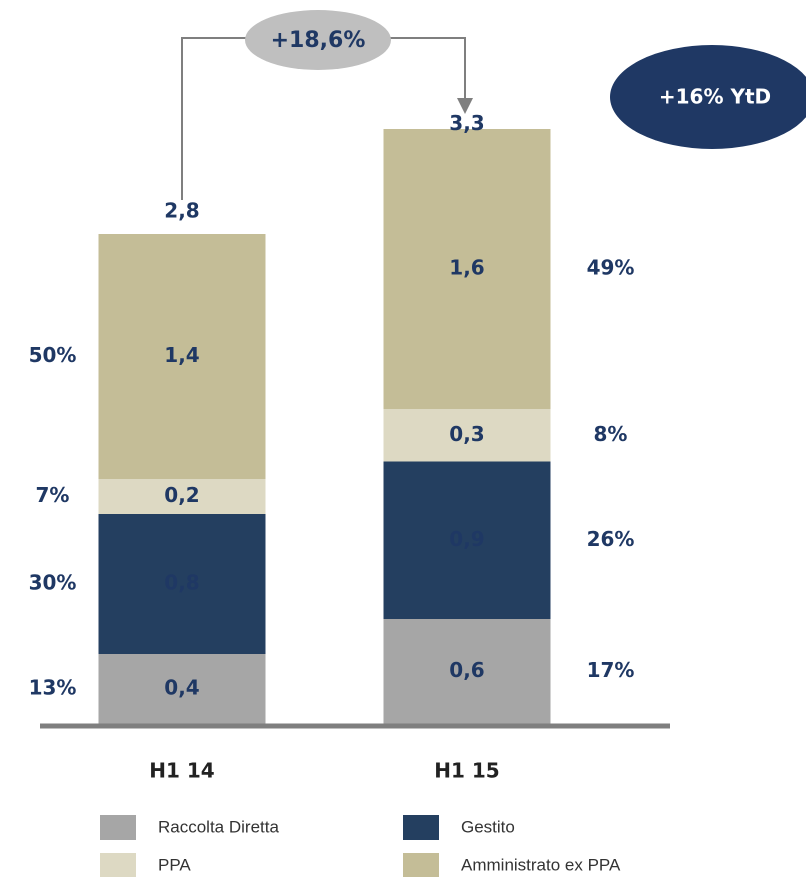 Image resolution: width=806 pixels, height=877 pixels. Describe the element at coordinates (611, 539) in the screenshot. I see `share-label: 26%` at that location.